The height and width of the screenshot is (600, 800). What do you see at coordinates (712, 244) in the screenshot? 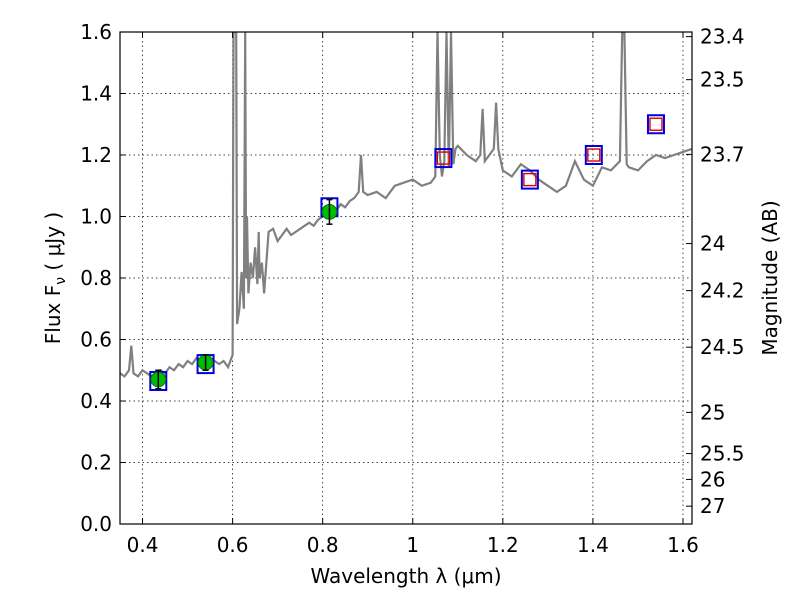
I see `y2-tick-label: 24` at bounding box center [712, 244].